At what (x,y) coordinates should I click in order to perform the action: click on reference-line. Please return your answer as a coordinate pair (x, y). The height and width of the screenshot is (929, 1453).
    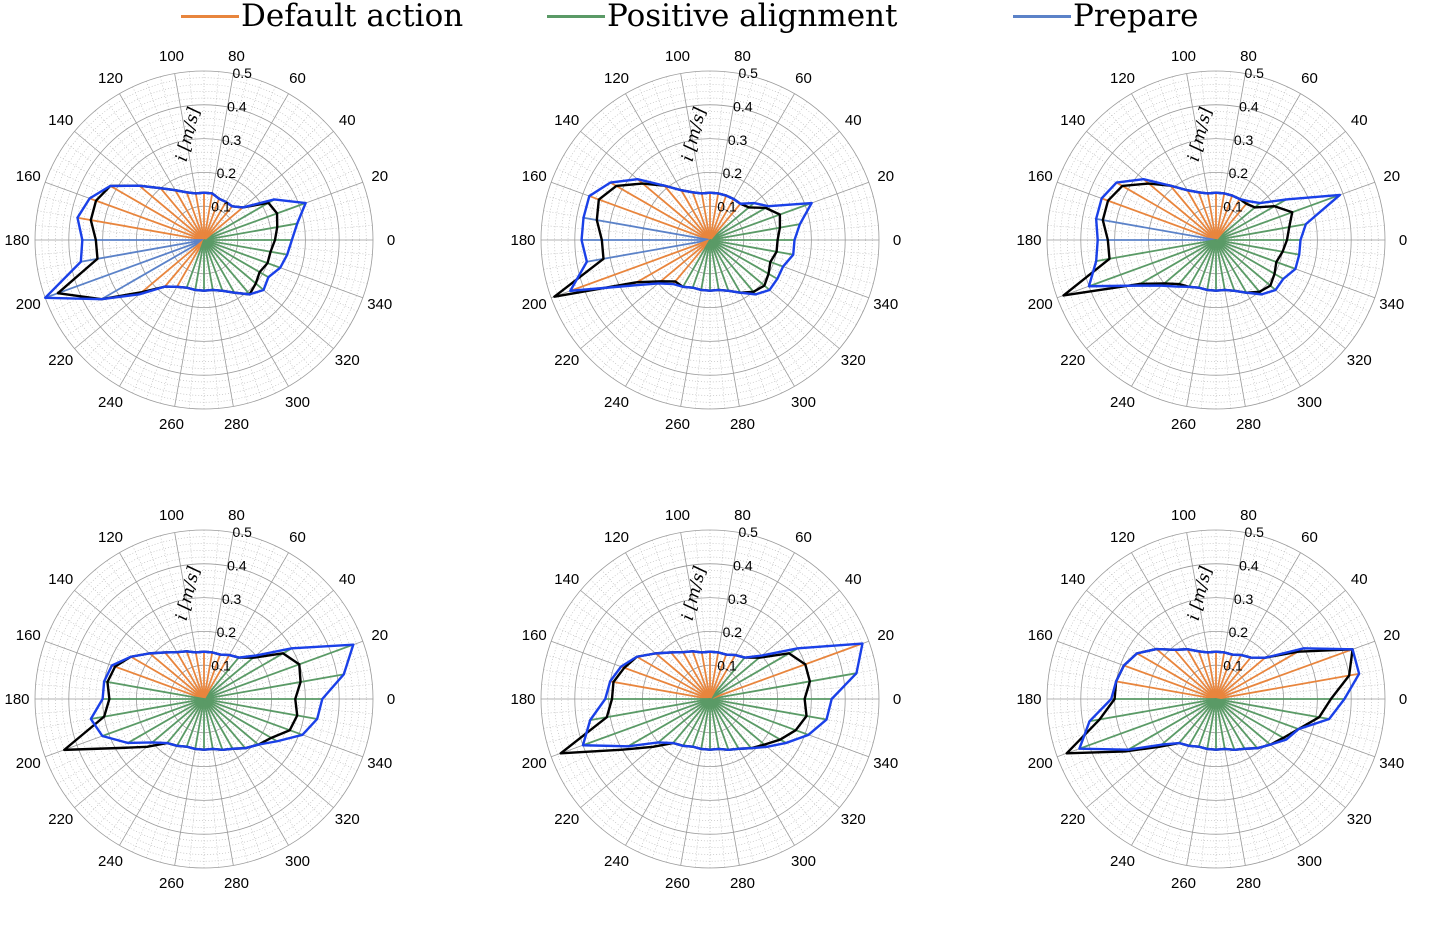
    Looking at the image, I should click on (685, 702).